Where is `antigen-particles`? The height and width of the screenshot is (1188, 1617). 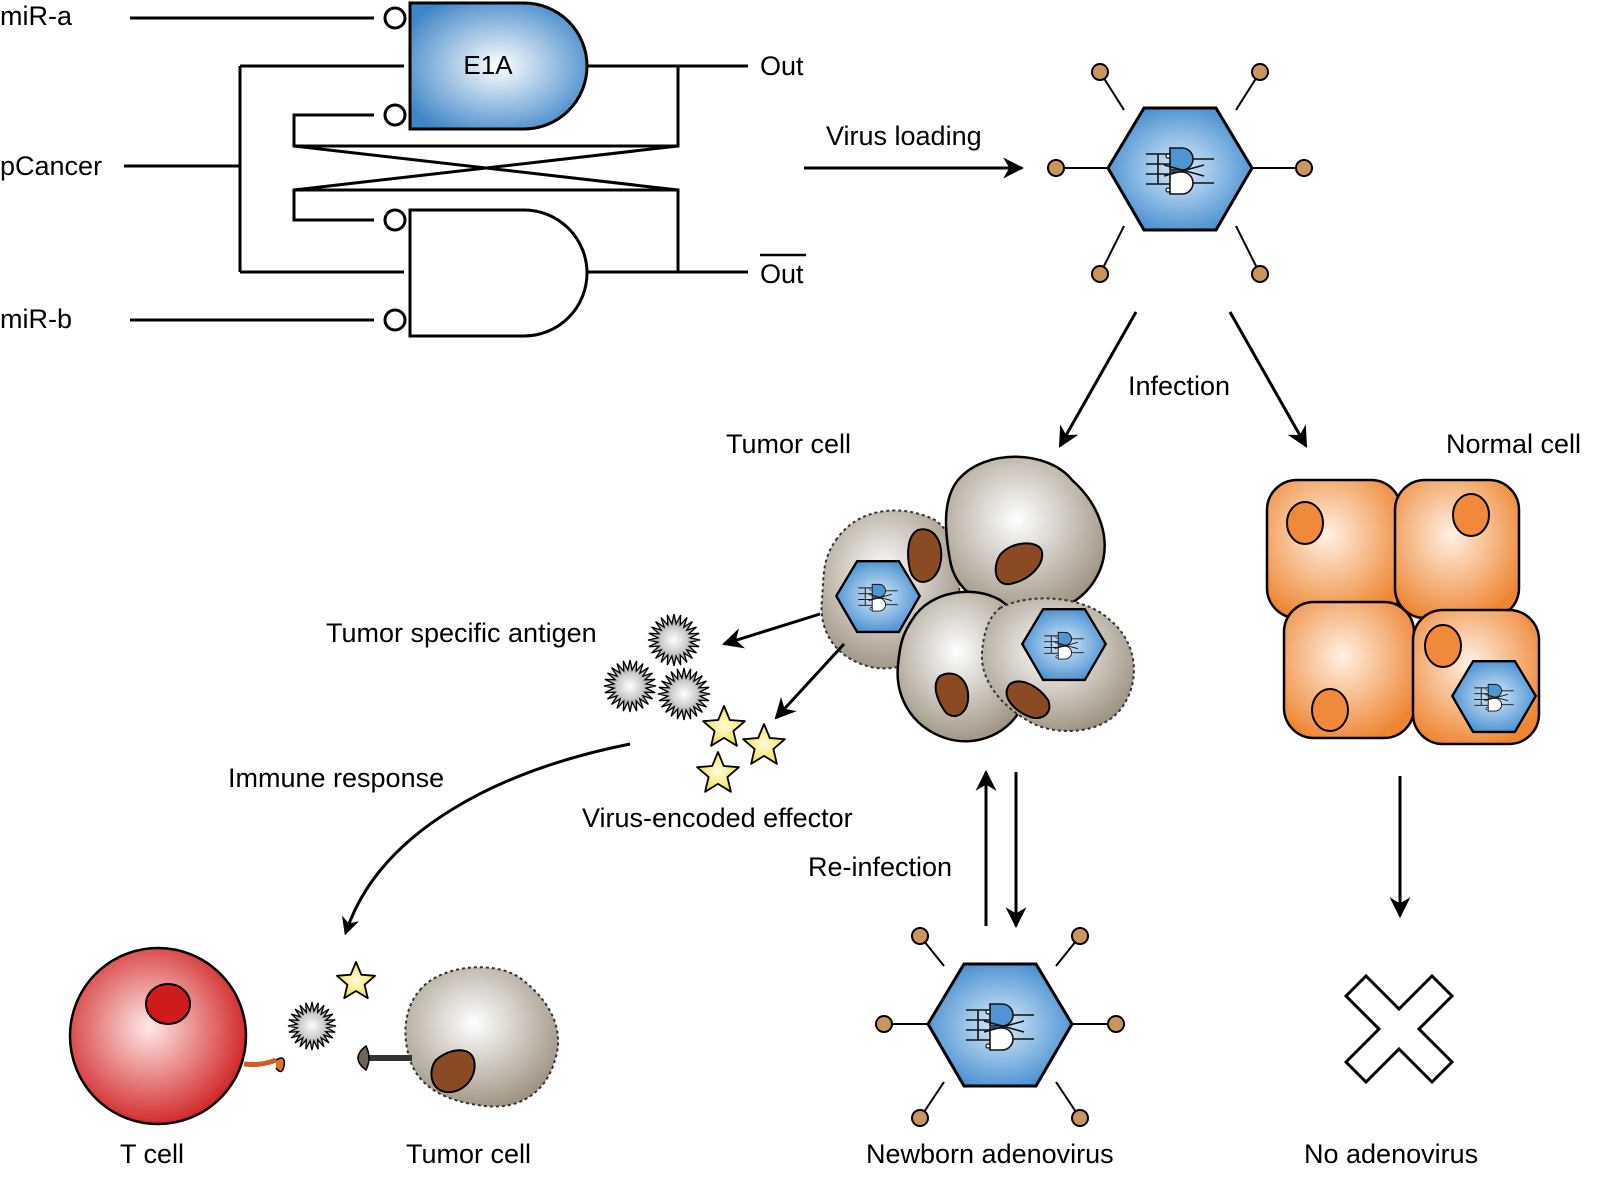
antigen-particles is located at coordinates (657, 667).